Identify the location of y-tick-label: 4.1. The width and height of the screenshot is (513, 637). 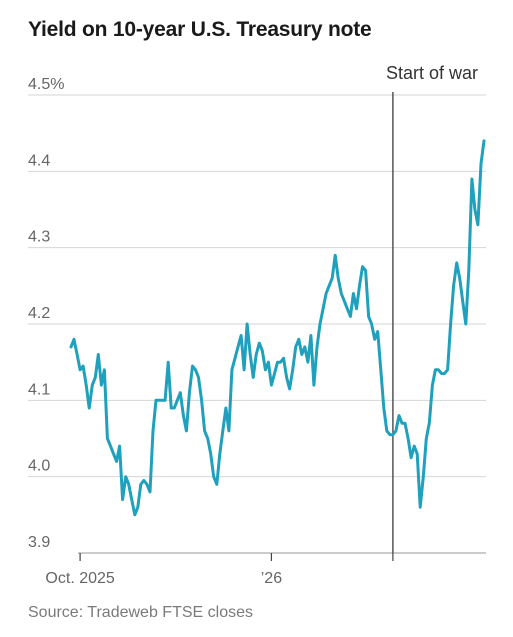
(39, 389).